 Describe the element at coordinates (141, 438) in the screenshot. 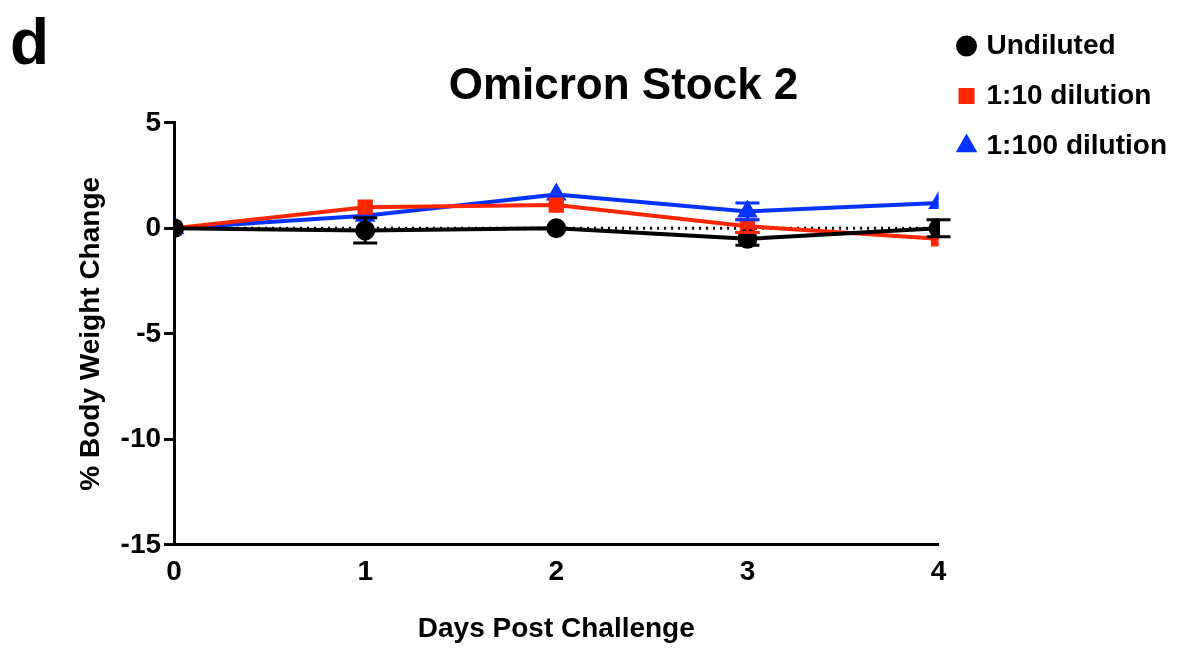

I see `y-tick-label: -10` at that location.